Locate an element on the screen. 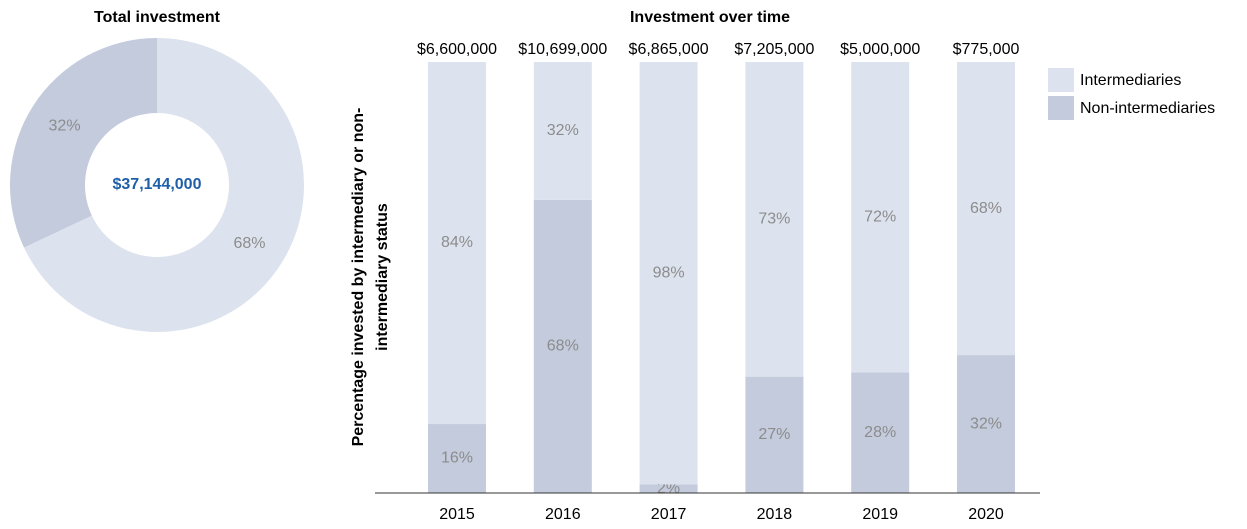 This screenshot has height=529, width=1247. x-tick-label: 2019 is located at coordinates (880, 514).